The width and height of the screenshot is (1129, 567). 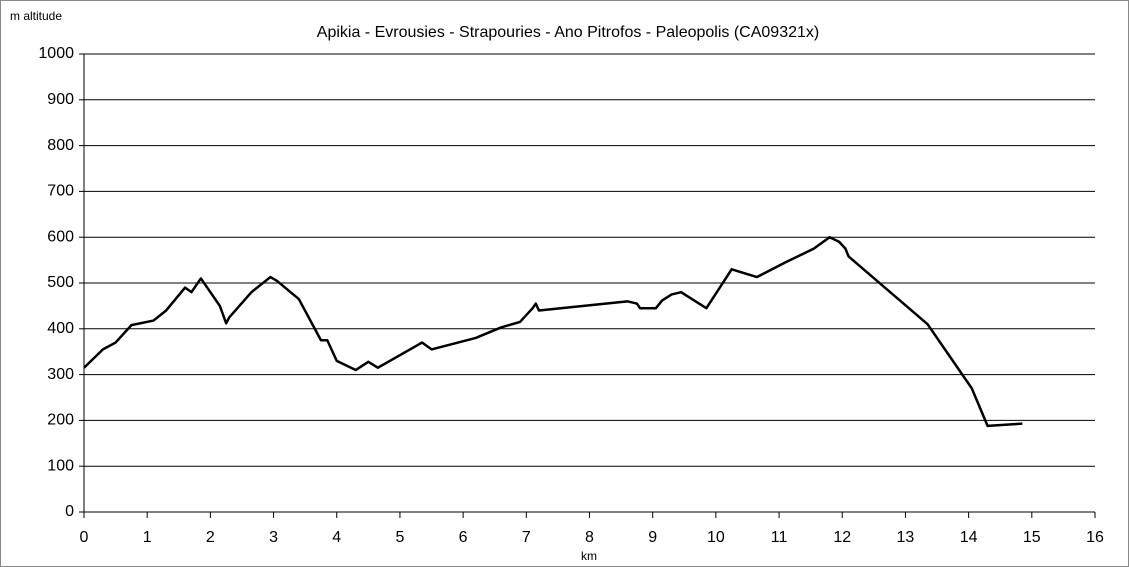 What do you see at coordinates (60, 191) in the screenshot?
I see `y-tick-label: 700` at bounding box center [60, 191].